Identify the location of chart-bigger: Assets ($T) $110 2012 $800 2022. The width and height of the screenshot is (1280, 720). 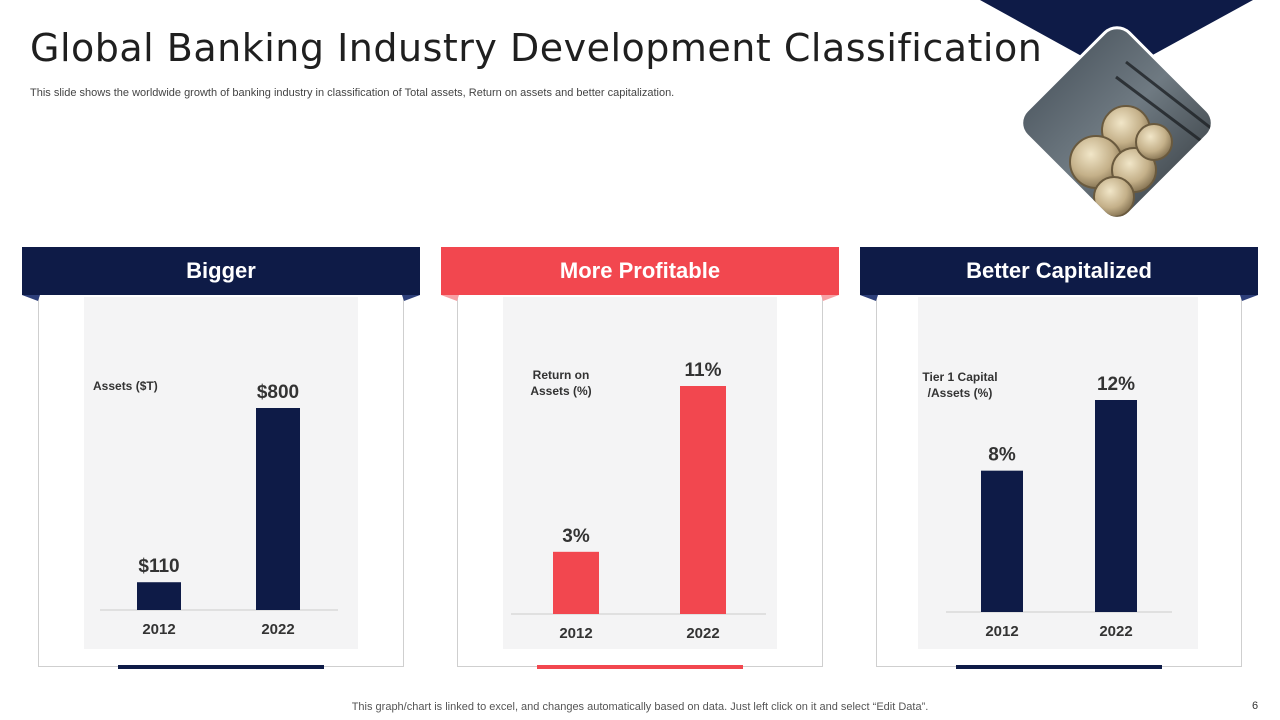
(215, 508).